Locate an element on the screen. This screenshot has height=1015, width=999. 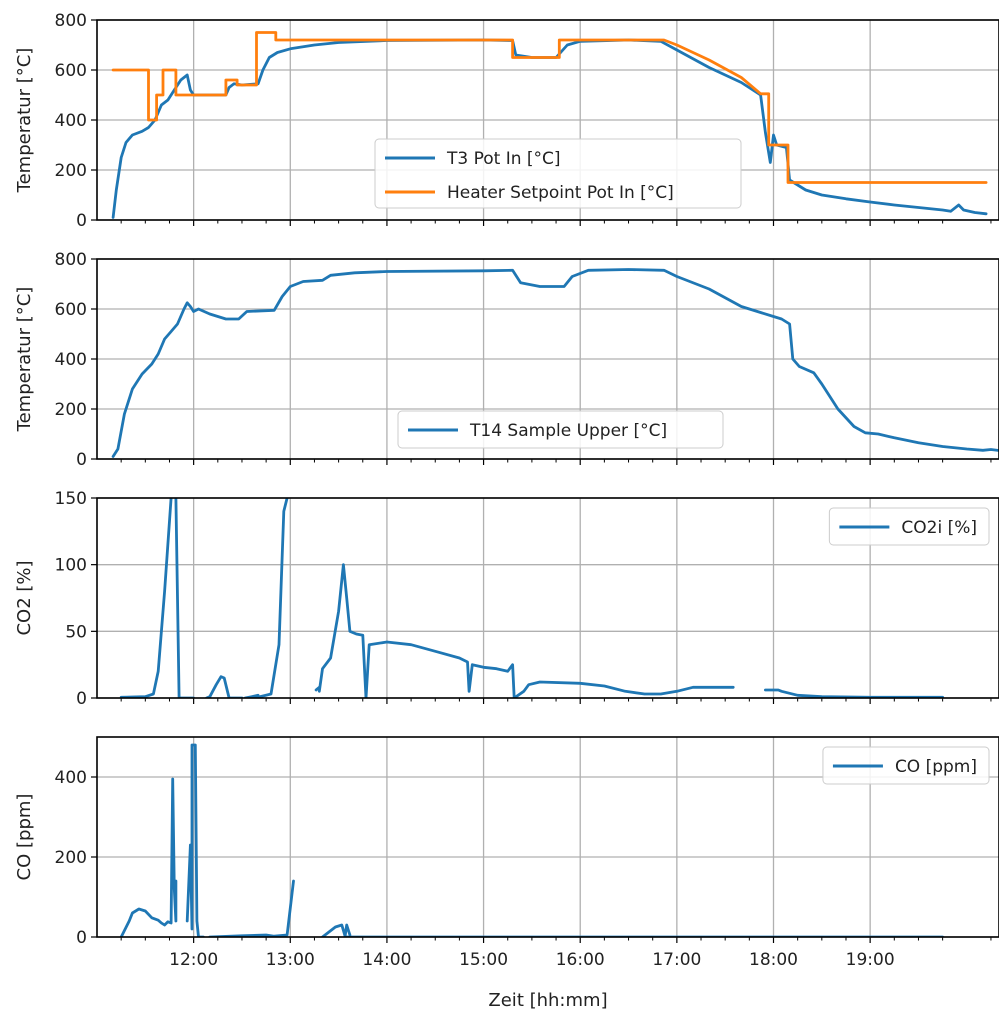
x-tick-label: 13:00 is located at coordinates (290, 960).